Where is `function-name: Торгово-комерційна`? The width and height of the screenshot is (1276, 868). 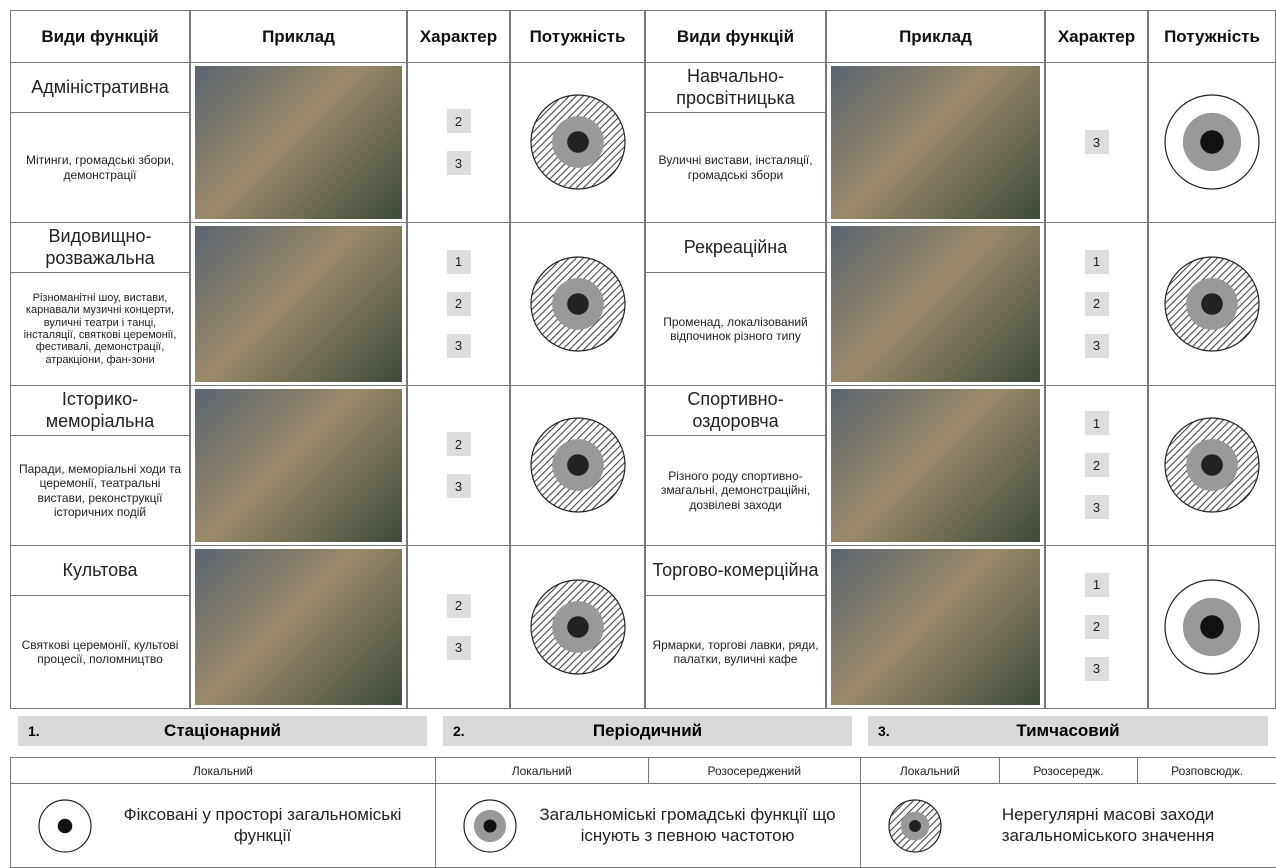 function-name: Торгово-комерційна is located at coordinates (735, 570).